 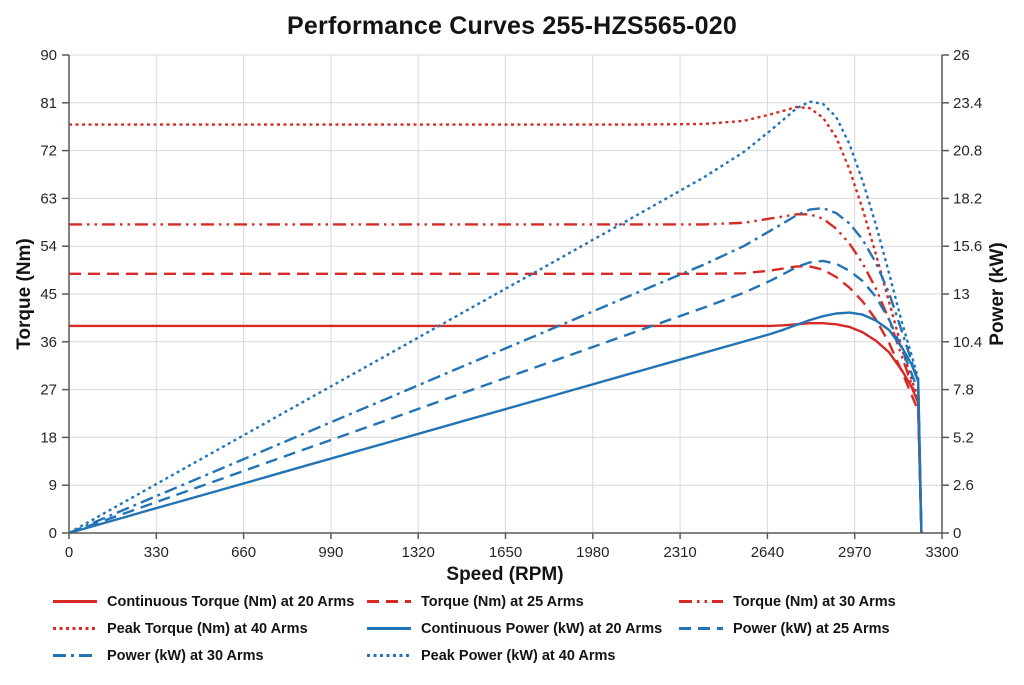 I want to click on y-right-tick-label: 5.2, so click(x=963, y=437).